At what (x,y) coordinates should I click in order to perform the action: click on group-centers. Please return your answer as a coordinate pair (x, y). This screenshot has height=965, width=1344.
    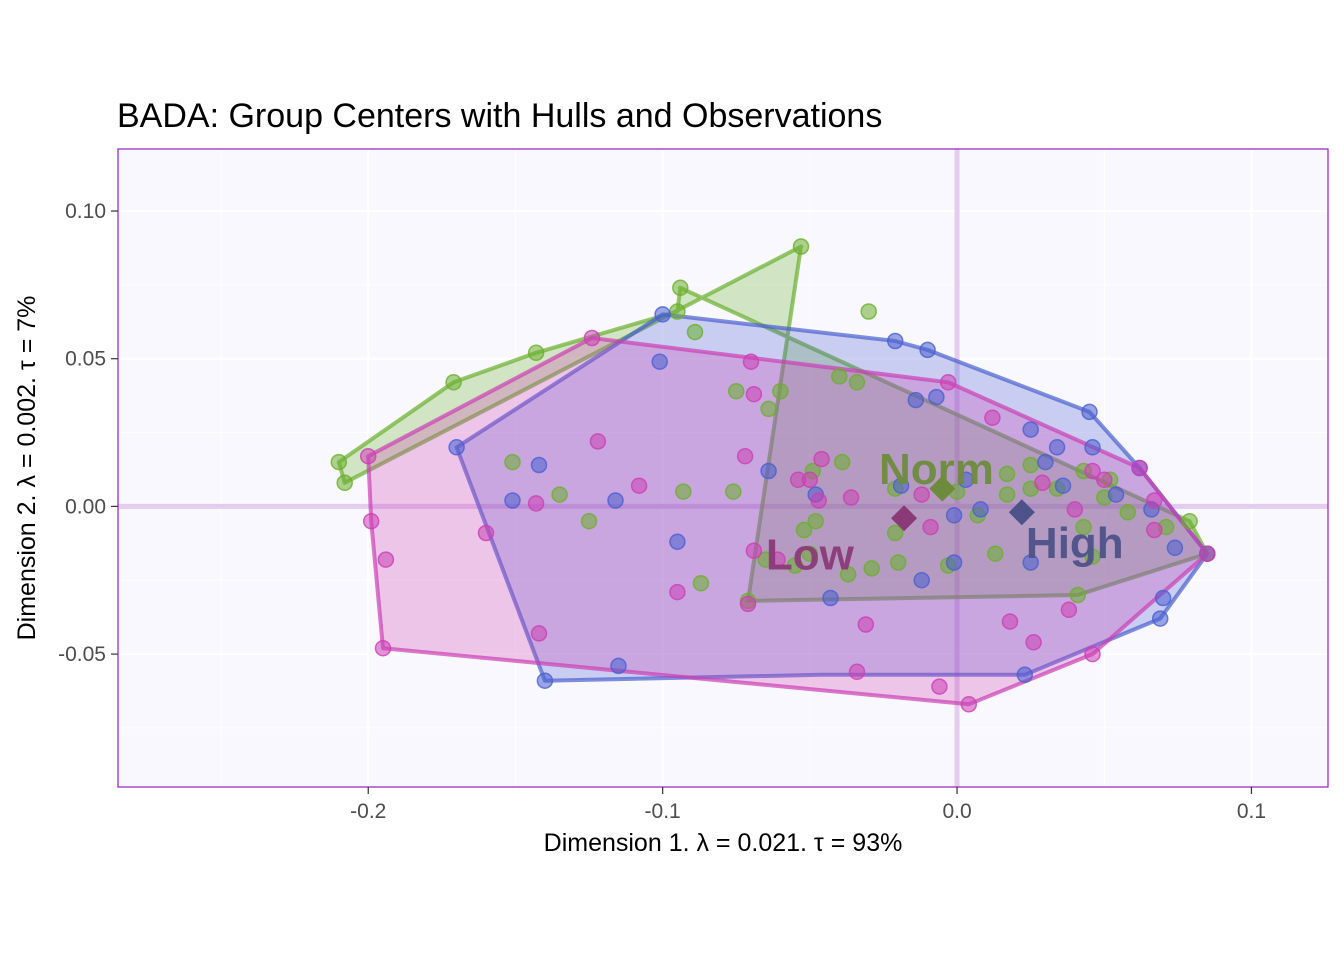
    Looking at the image, I should click on (963, 503).